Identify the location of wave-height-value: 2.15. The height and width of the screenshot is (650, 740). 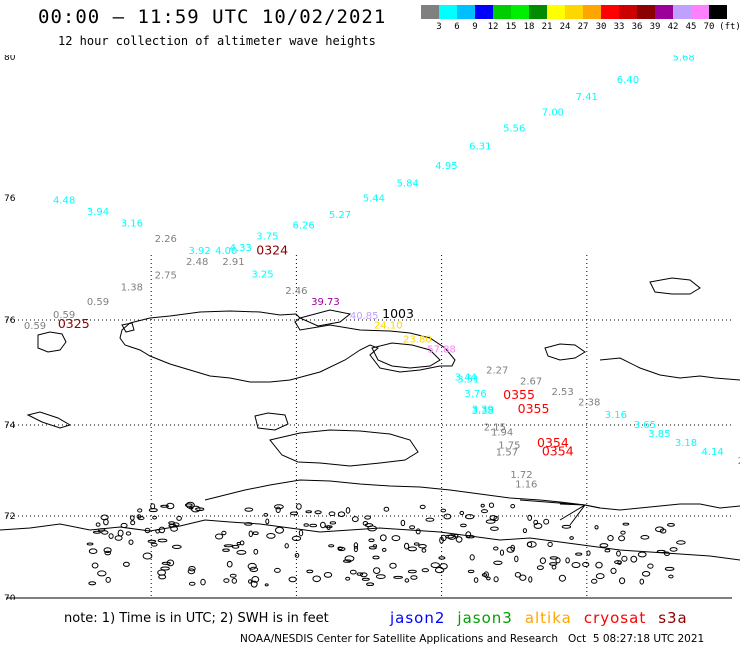
(495, 427).